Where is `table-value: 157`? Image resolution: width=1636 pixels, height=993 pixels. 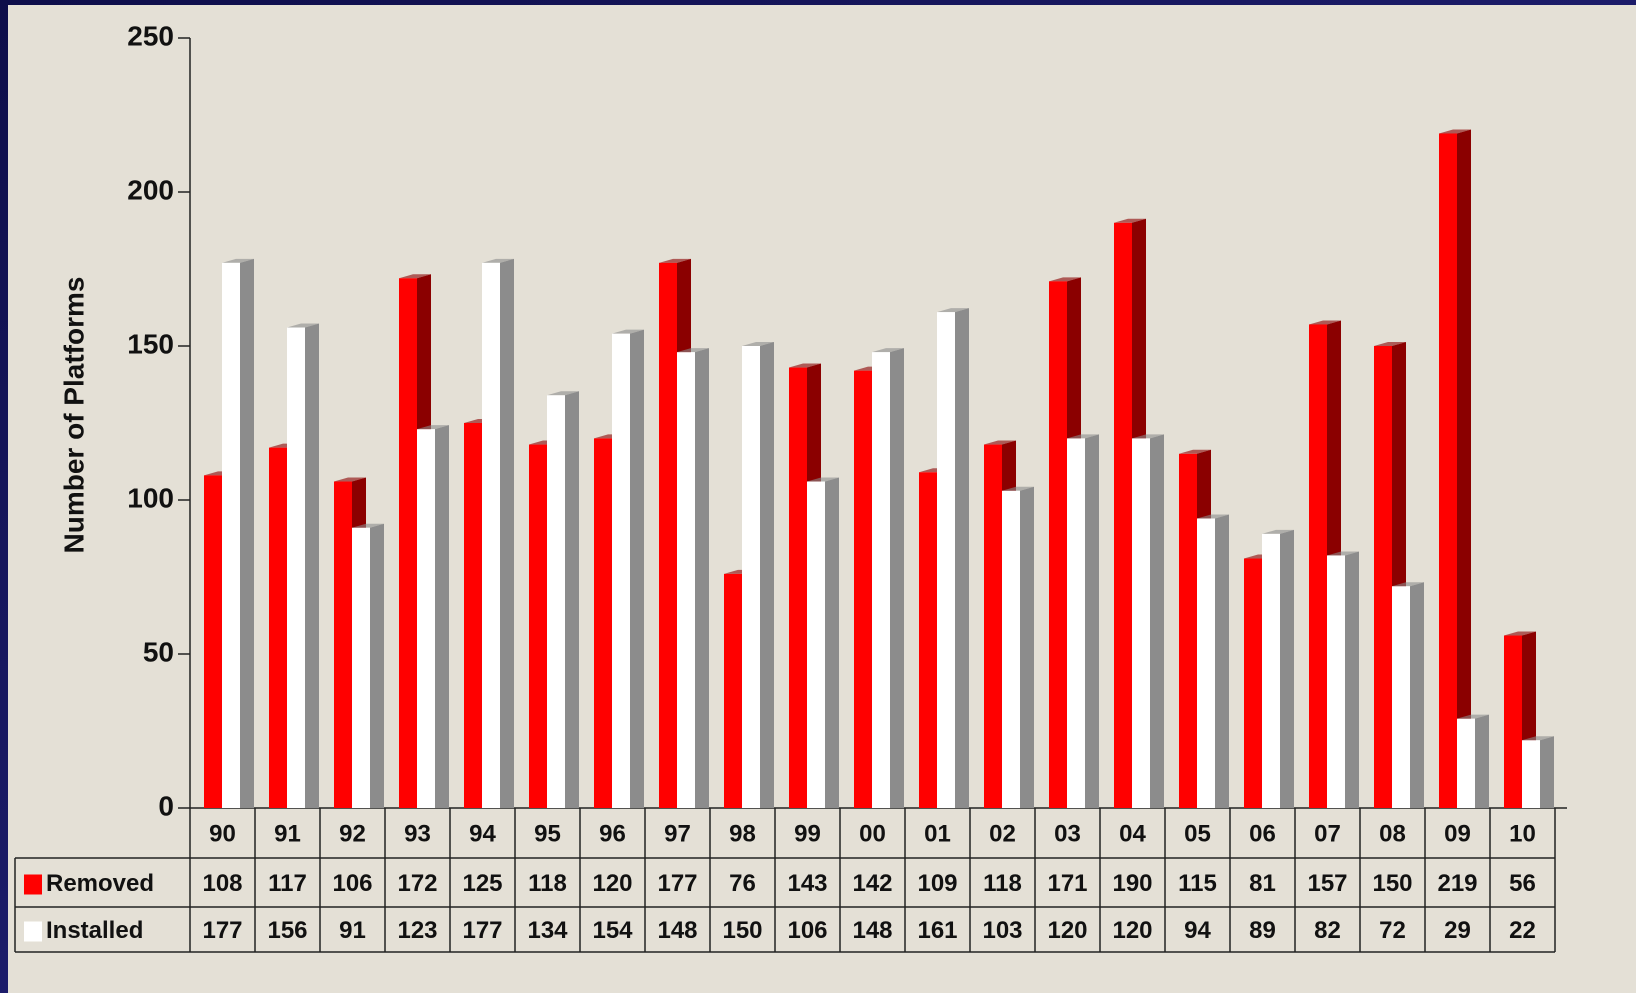 table-value: 157 is located at coordinates (1327, 883).